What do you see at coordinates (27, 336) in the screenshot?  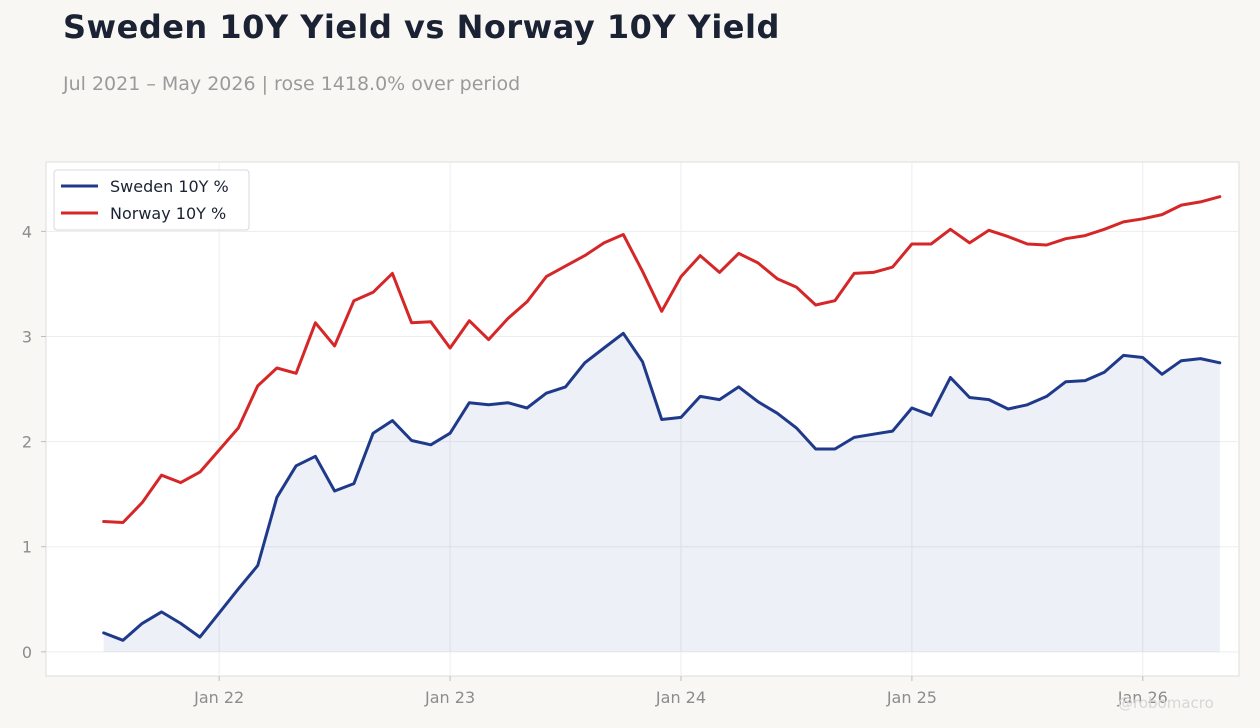 I see `y-tick-label: 3` at bounding box center [27, 336].